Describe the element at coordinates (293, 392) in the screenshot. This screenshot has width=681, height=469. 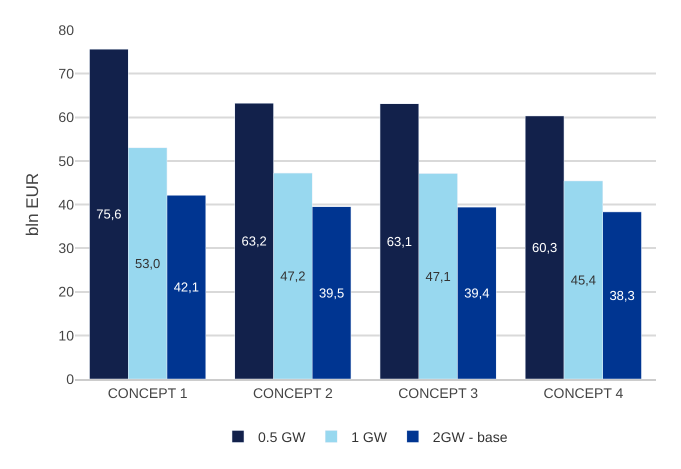
I see `x-tick-label: CONCEPT 2` at that location.